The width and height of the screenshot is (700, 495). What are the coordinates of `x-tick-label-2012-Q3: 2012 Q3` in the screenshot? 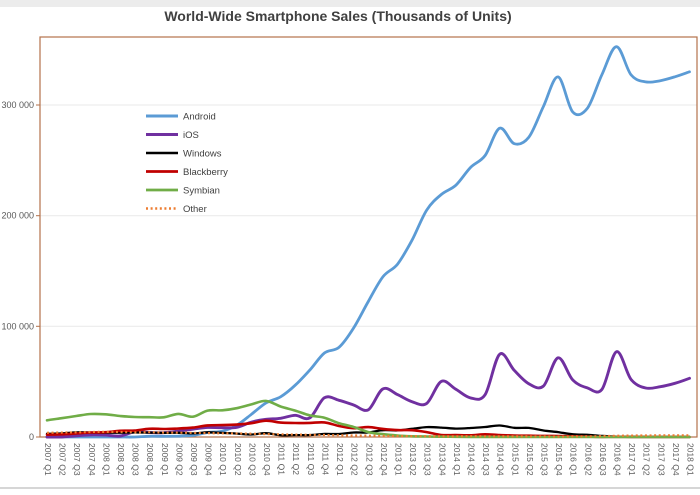 It's located at (369, 459).